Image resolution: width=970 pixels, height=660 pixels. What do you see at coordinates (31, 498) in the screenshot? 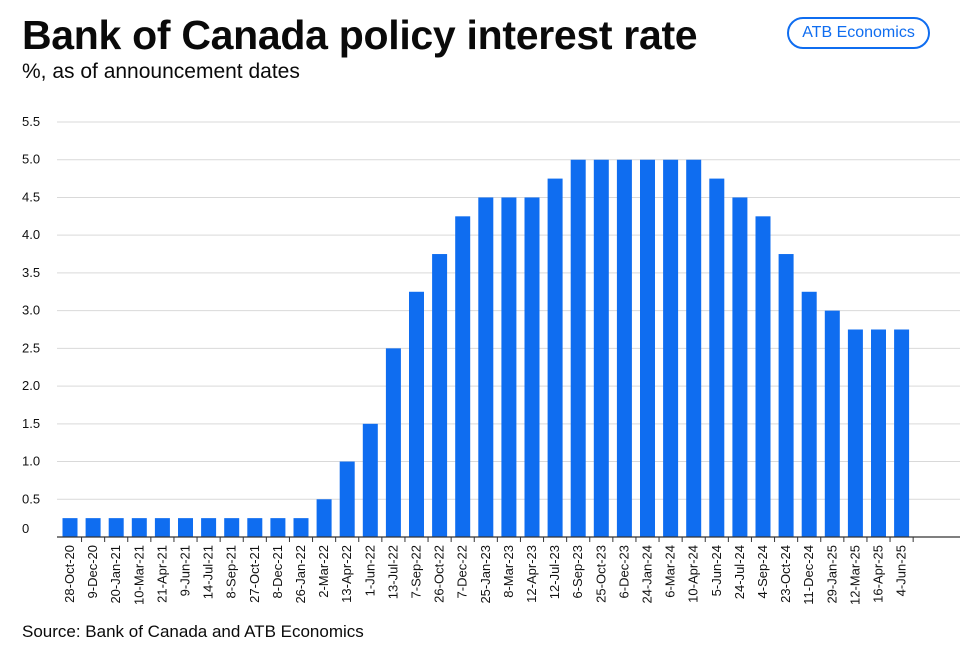
I see `y-tick-label: 0.5` at bounding box center [31, 498].